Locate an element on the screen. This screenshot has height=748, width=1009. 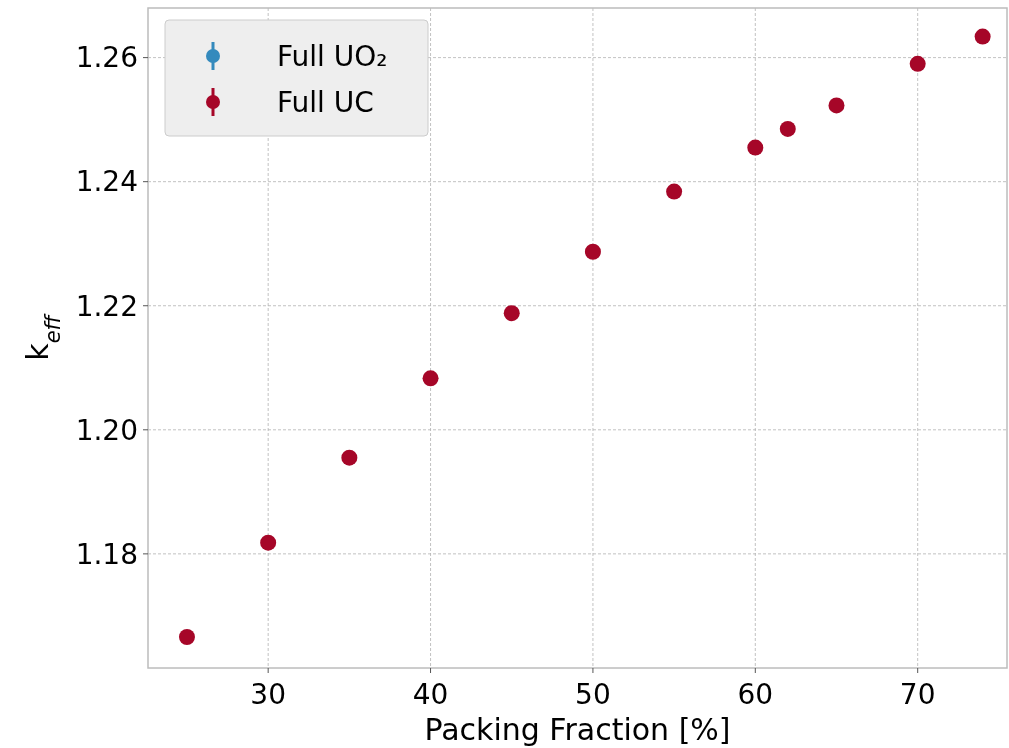
y-tick-label: 1.26 is located at coordinates (106, 58).